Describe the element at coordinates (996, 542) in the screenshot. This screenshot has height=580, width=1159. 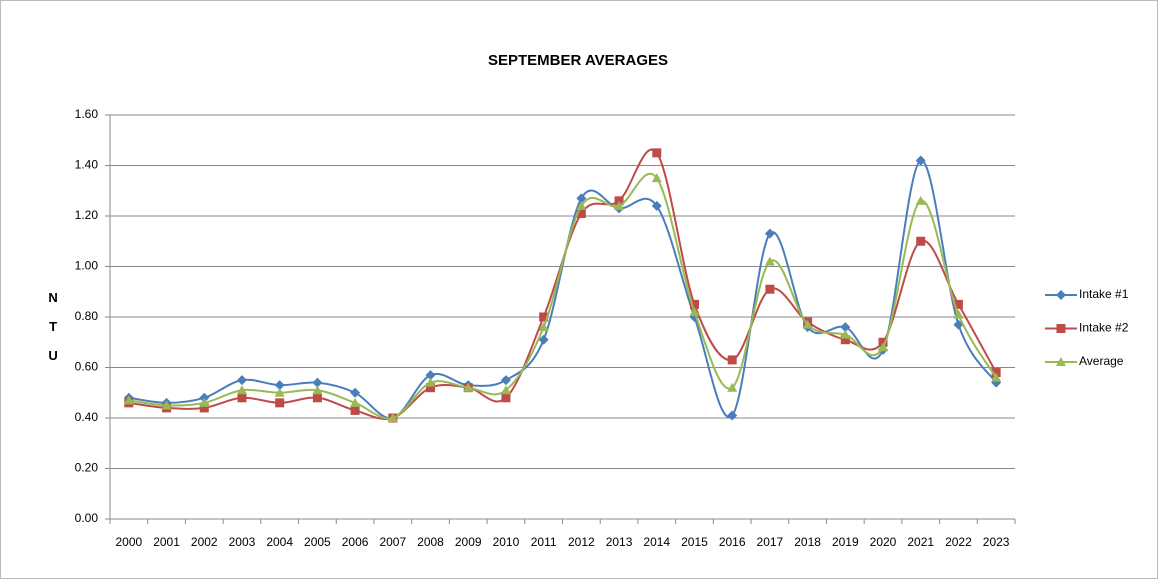
I see `x-tick-label: 2023` at that location.